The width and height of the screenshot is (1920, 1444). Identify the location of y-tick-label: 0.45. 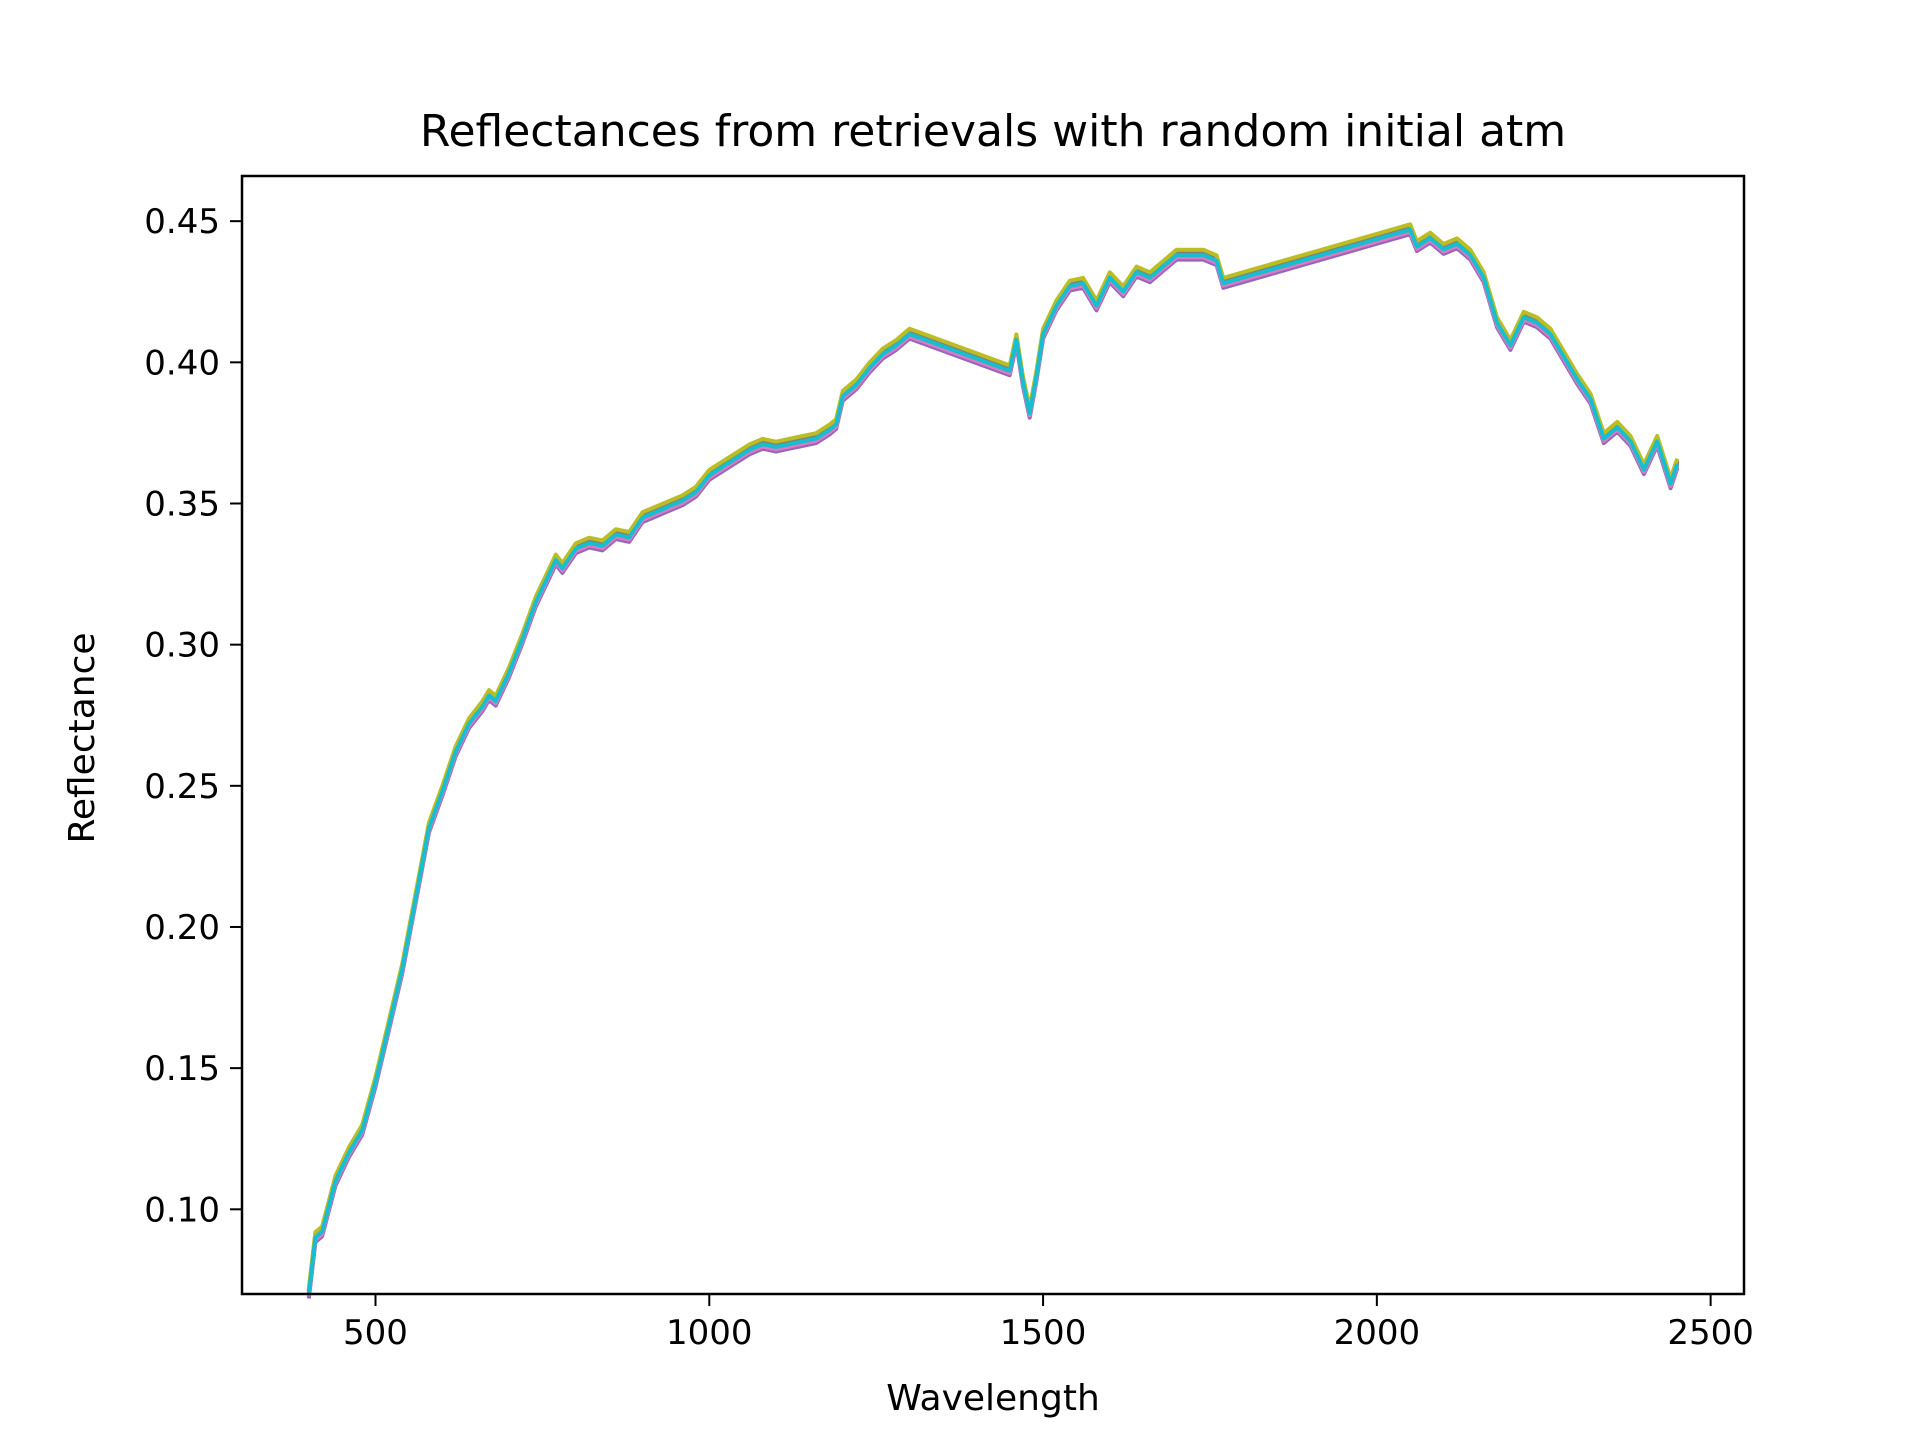
(182, 222).